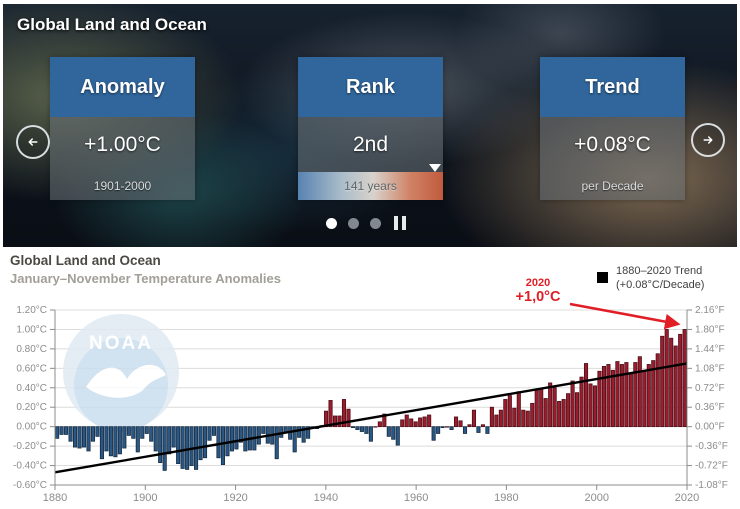 The height and width of the screenshot is (509, 740). Describe the element at coordinates (231, 439) in the screenshot. I see `bar-1919` at that location.